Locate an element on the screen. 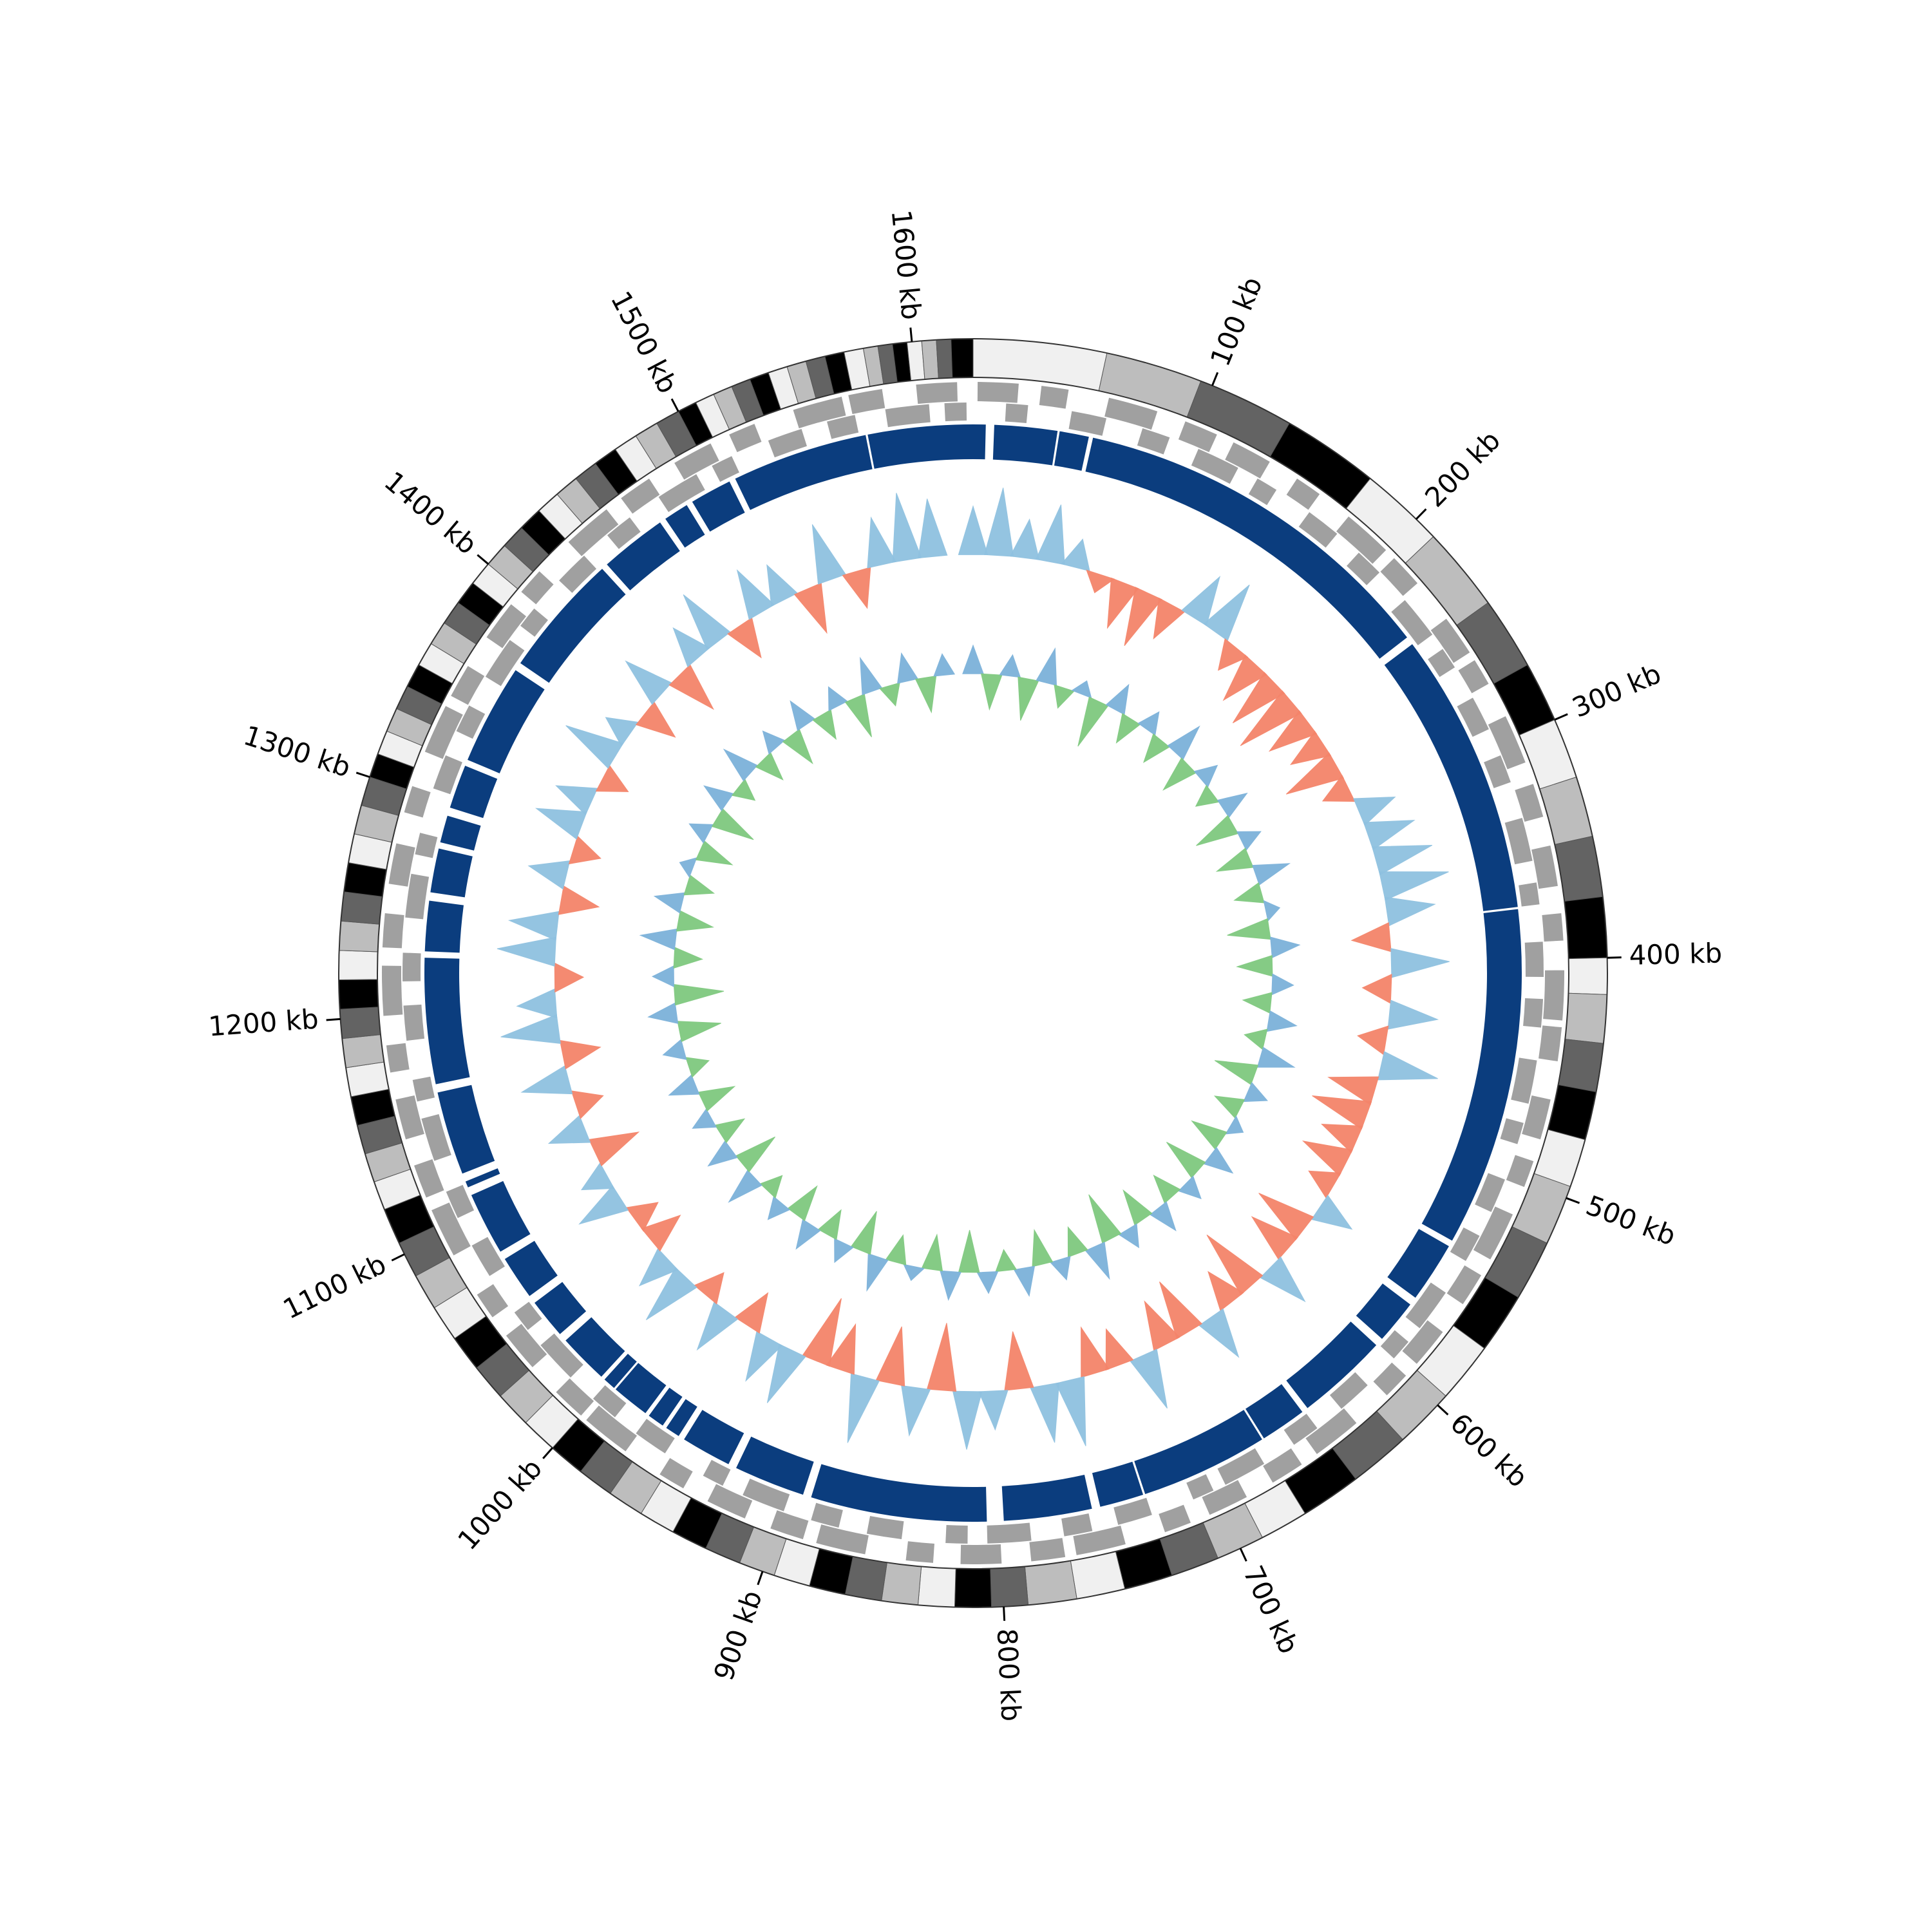  tick-label: 700 kb is located at coordinates (1271, 1610).